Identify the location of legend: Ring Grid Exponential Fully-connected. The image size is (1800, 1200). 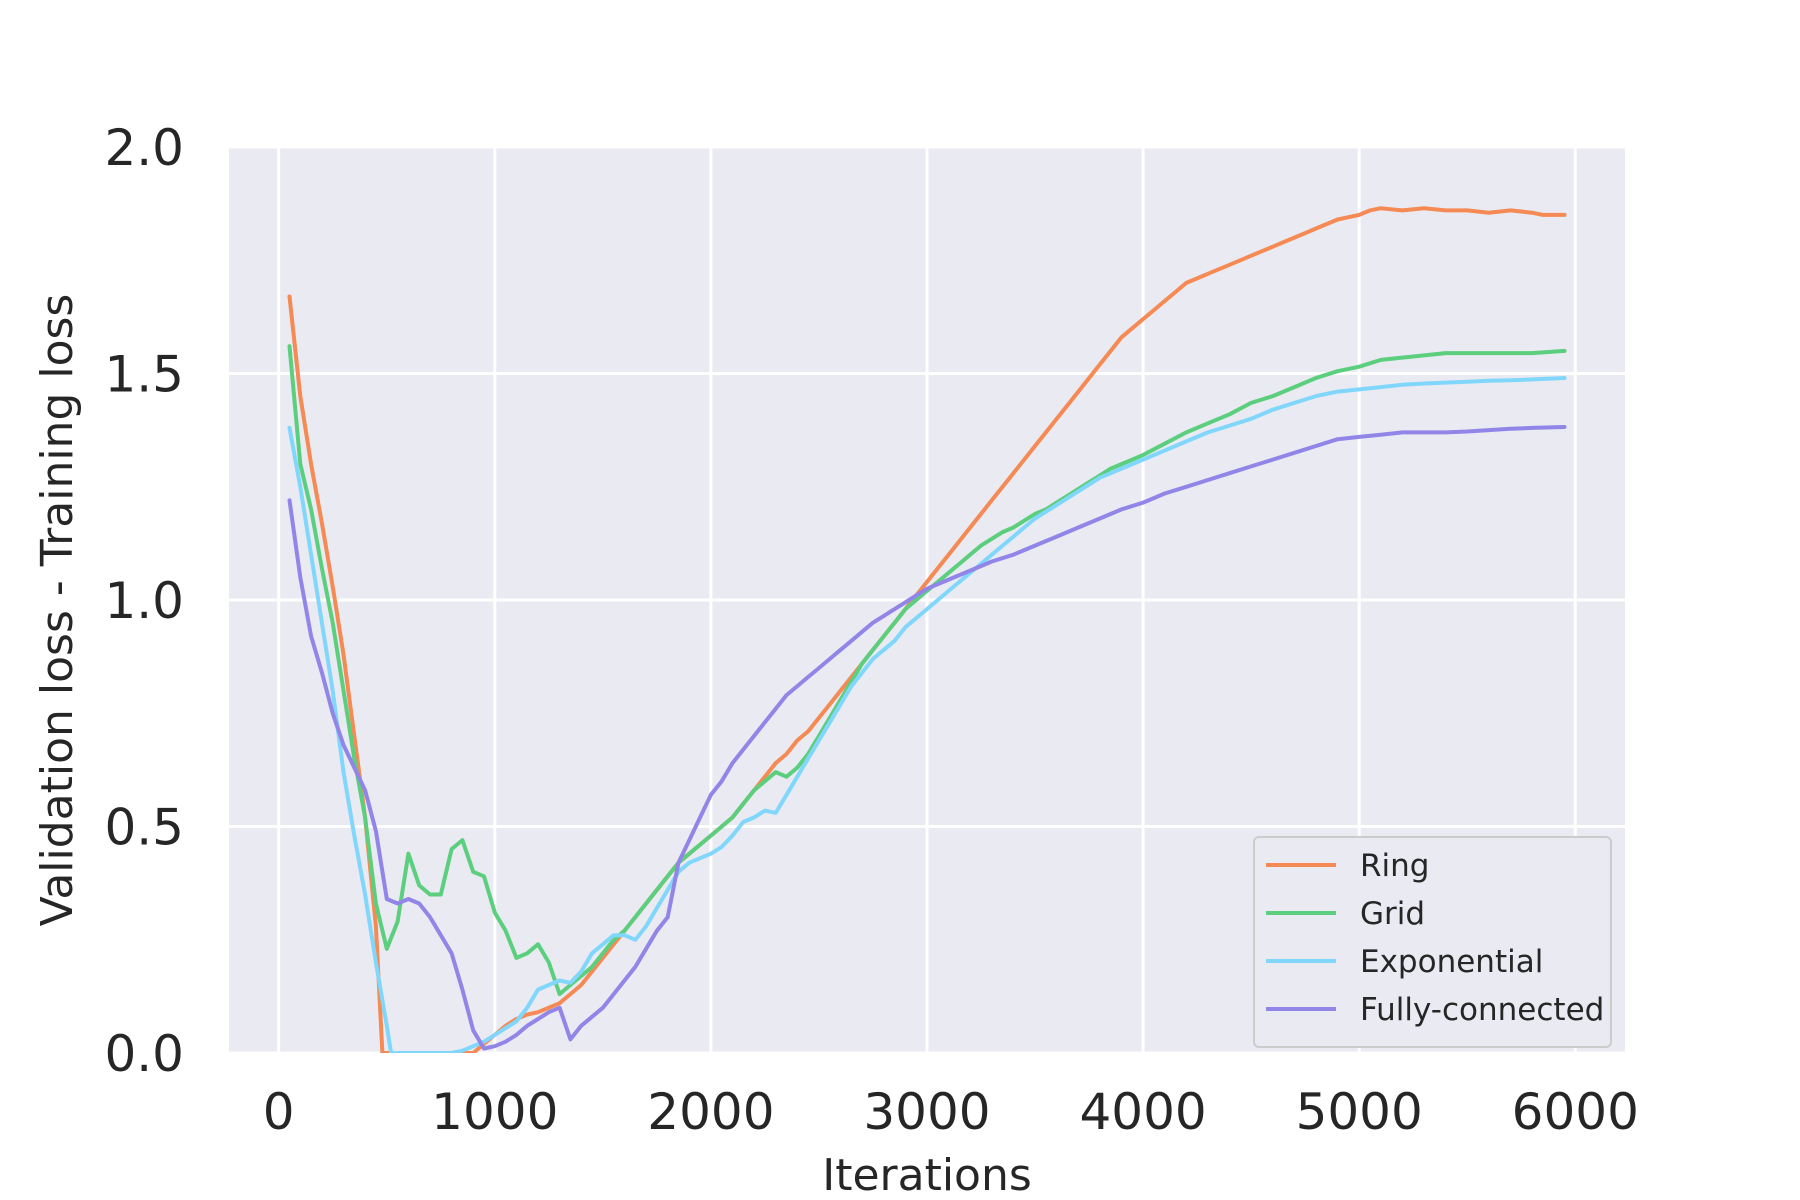
(1432, 942).